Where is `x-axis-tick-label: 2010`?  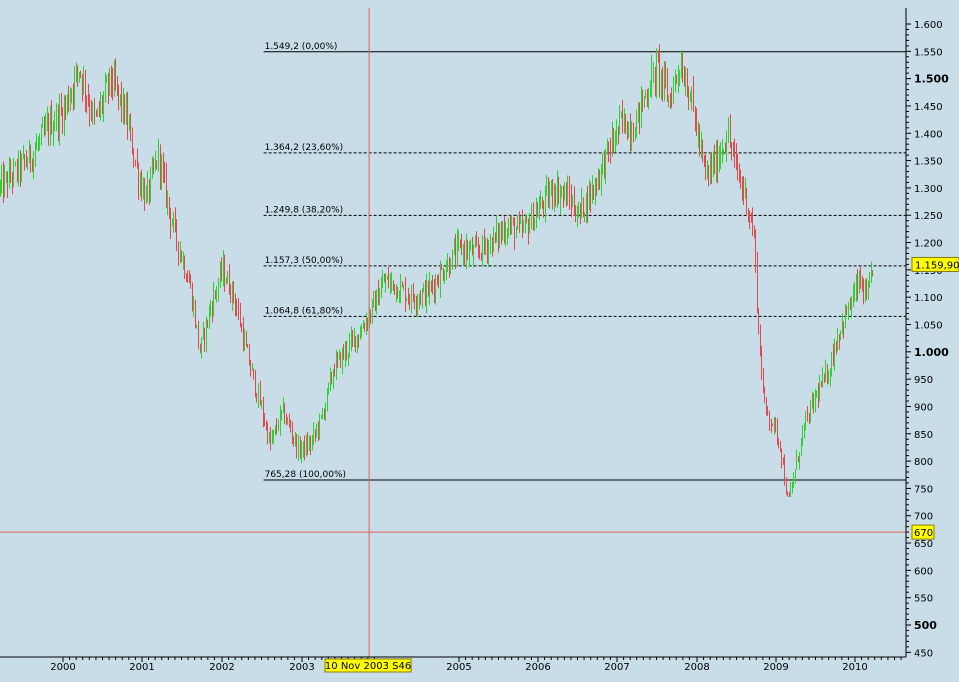 x-axis-tick-label: 2010 is located at coordinates (854, 667).